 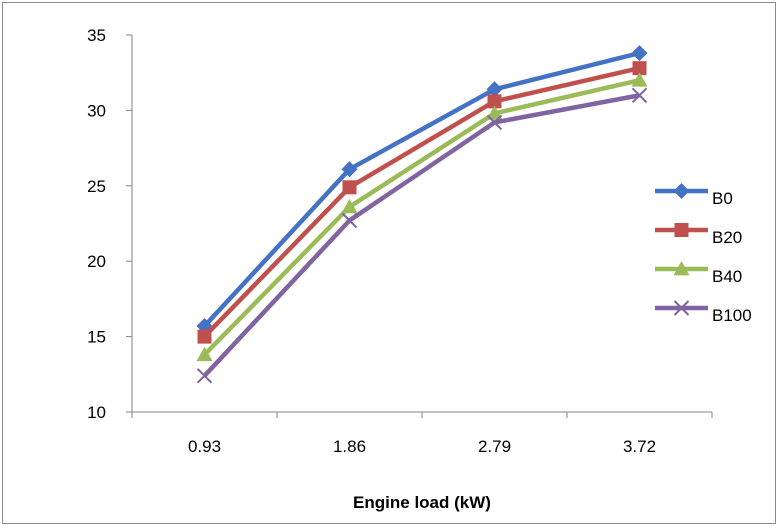 I want to click on legend-label: B0, so click(x=722, y=198).